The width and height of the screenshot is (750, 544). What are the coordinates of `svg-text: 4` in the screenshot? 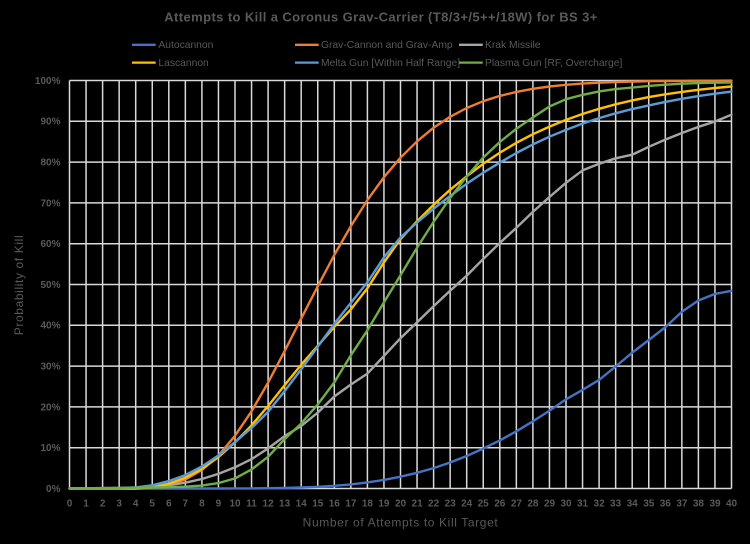 It's located at (136, 503).